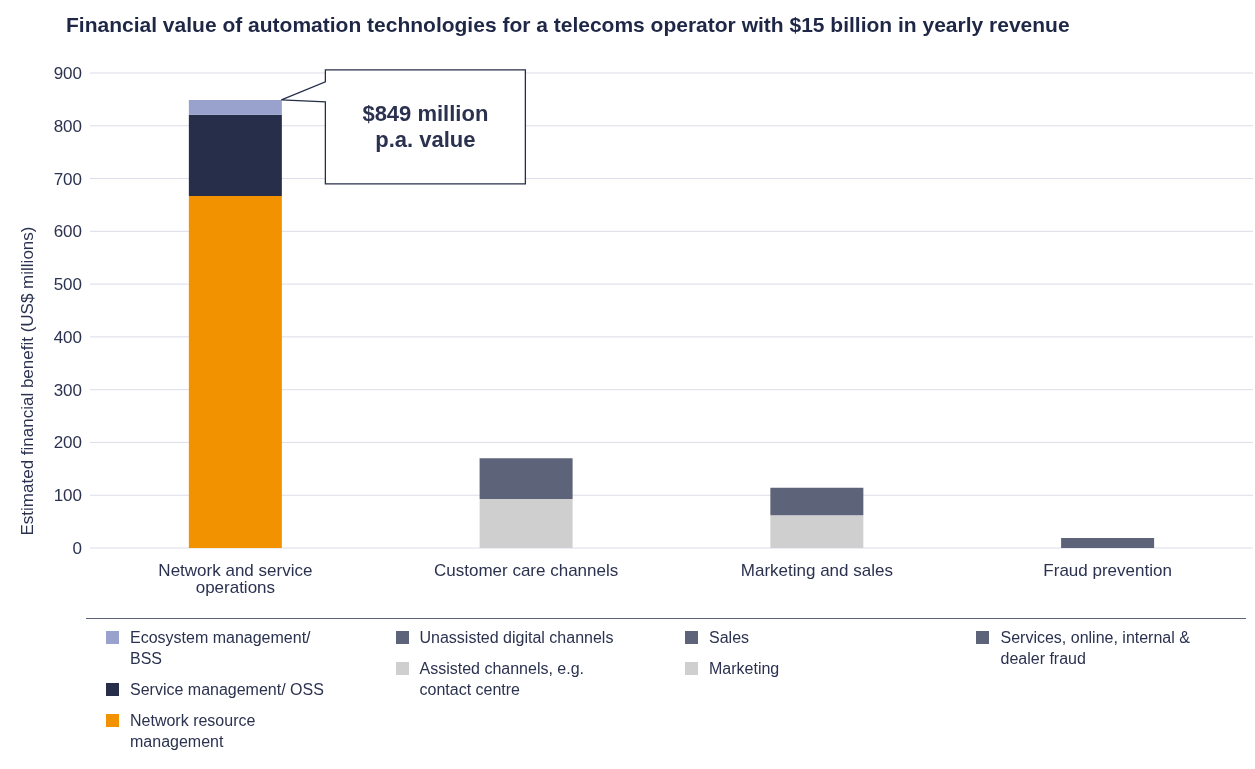  What do you see at coordinates (193, 731) in the screenshot?
I see `legend-label: Network resource management` at bounding box center [193, 731].